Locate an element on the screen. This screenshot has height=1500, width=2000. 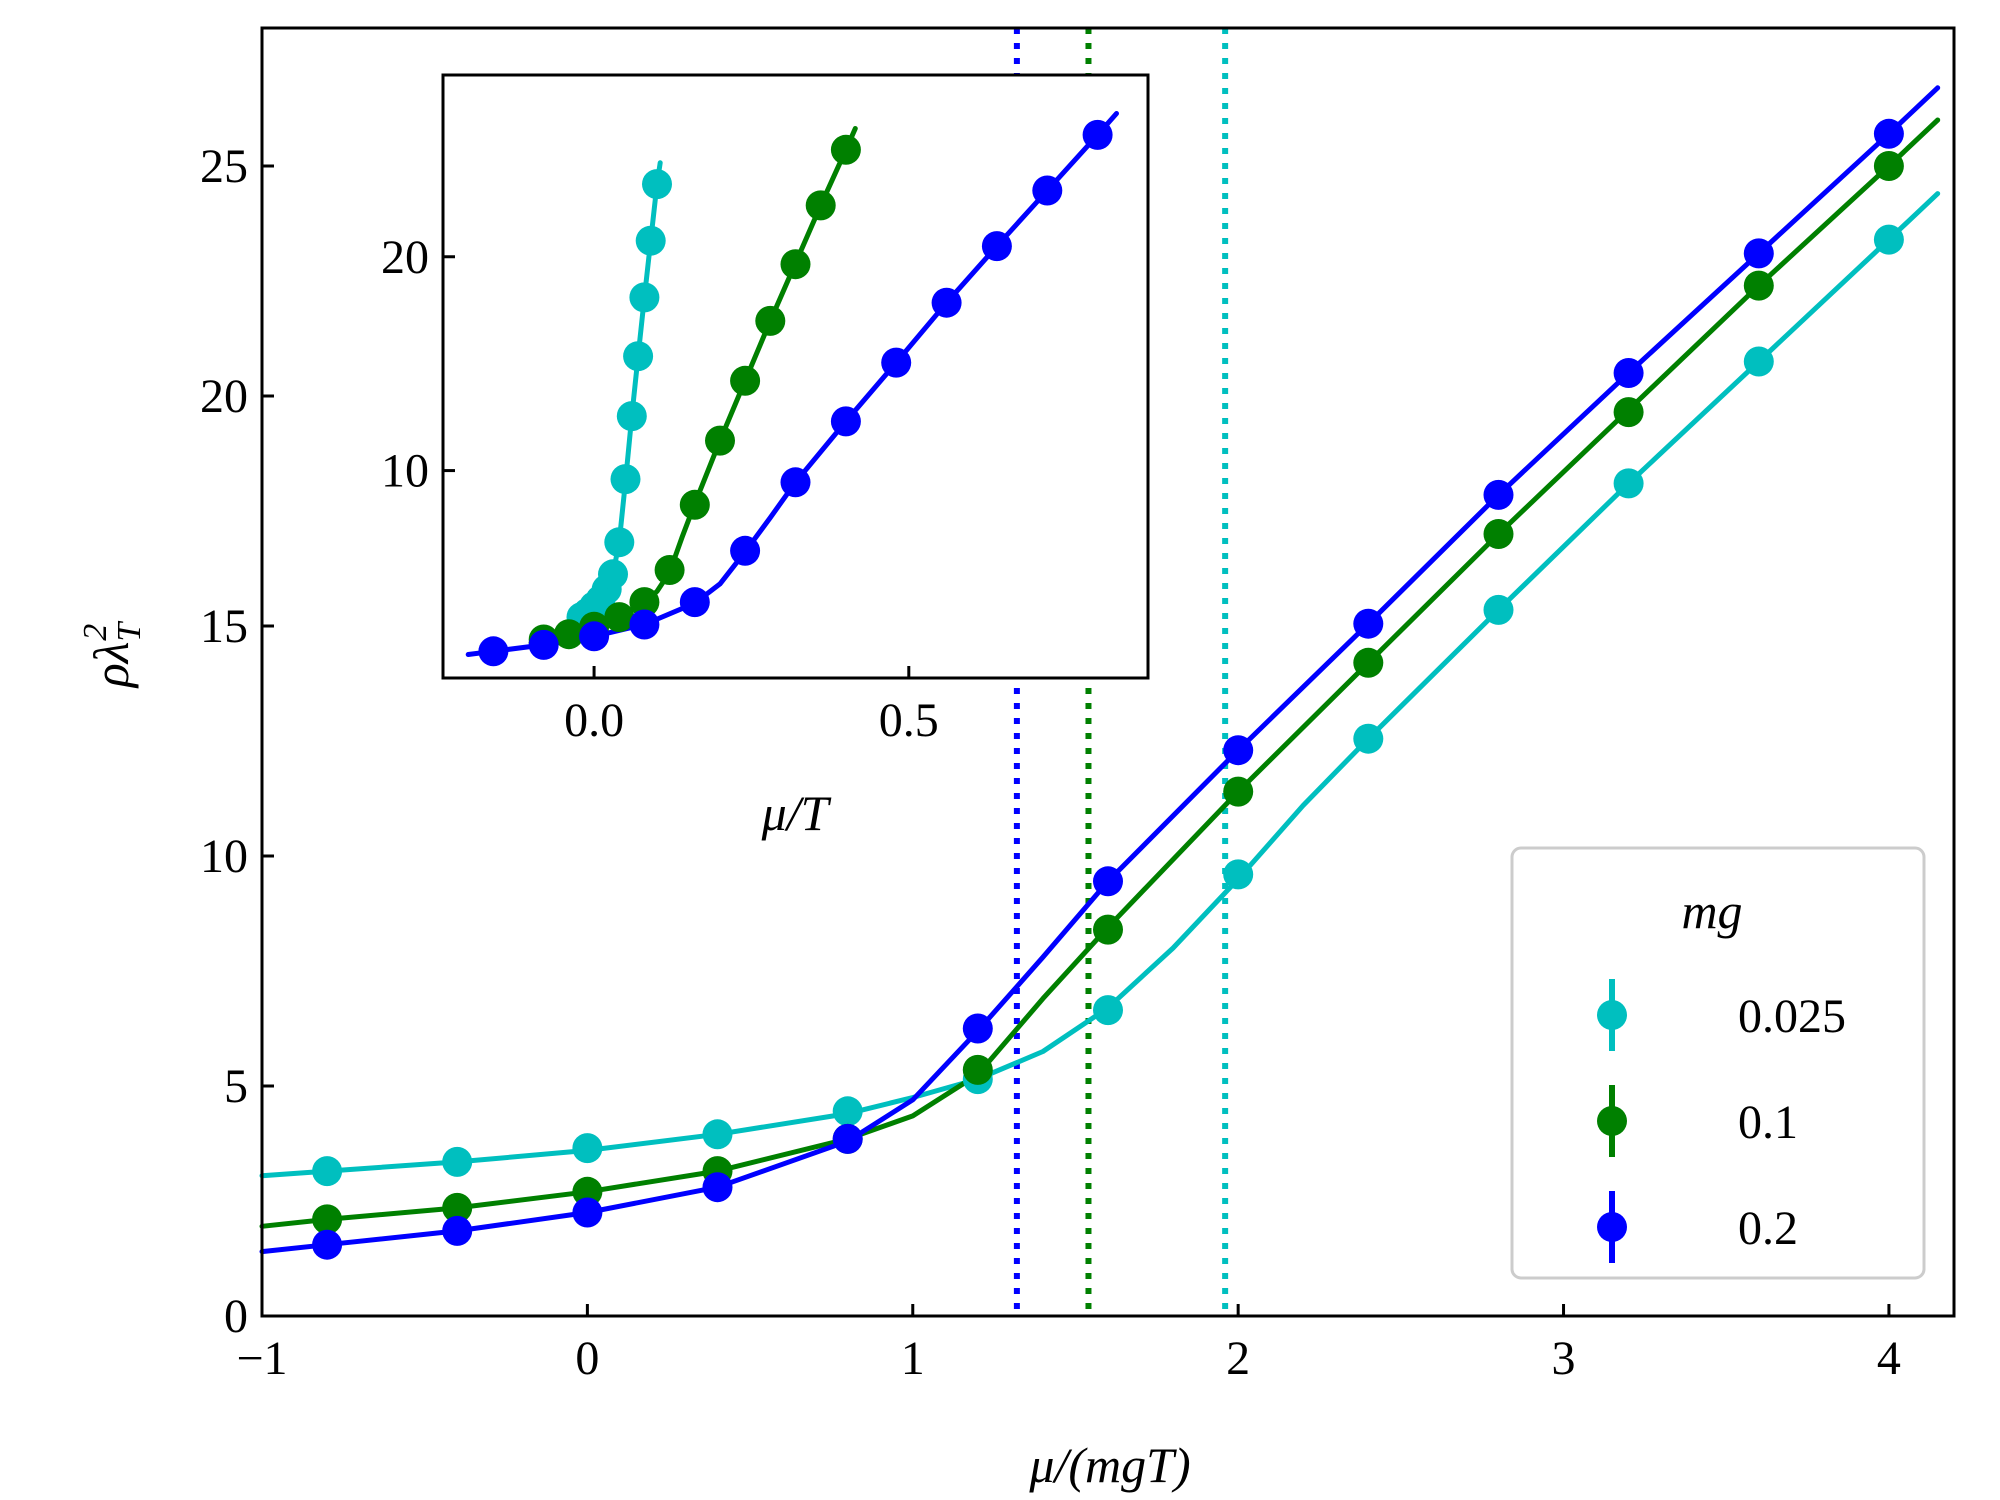
main-point-0.025-6 is located at coordinates (1108, 1010).